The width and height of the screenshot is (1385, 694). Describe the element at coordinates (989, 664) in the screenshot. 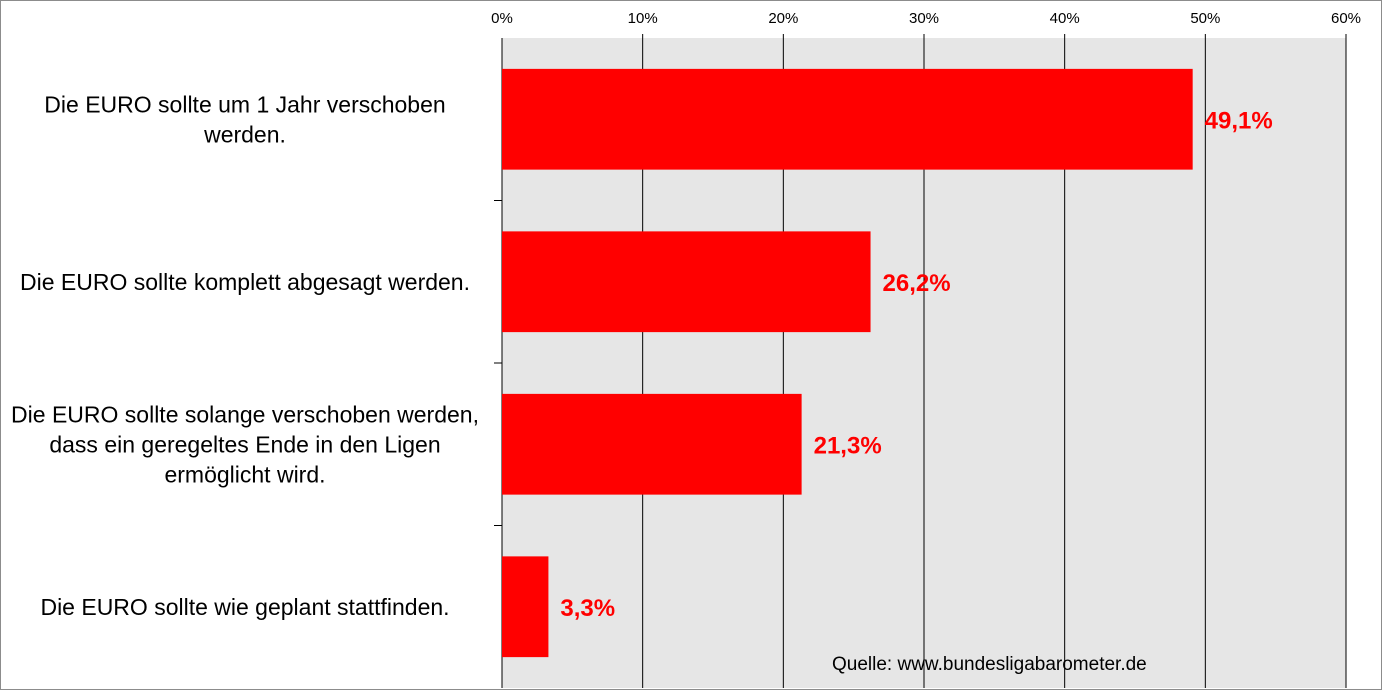

I see `source-note: Quelle: www.bundesligabarometer.de` at that location.